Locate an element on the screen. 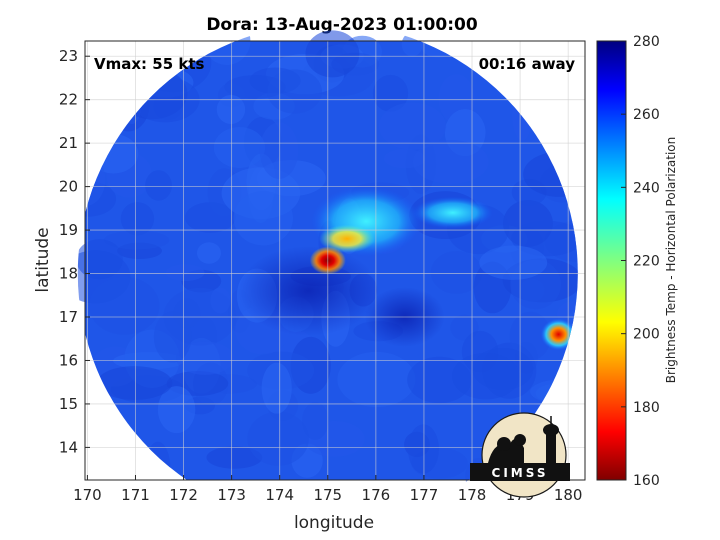 This screenshot has width=720, height=540. y-axis-label: latitude is located at coordinates (43, 259).